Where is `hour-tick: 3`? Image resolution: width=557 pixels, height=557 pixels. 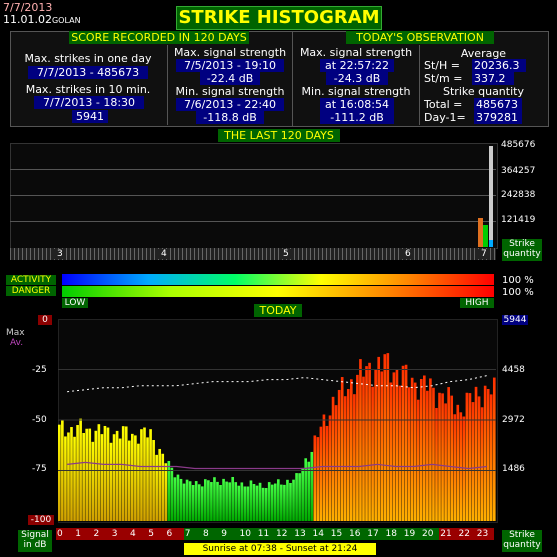 hour-tick: 3 is located at coordinates (119, 534).